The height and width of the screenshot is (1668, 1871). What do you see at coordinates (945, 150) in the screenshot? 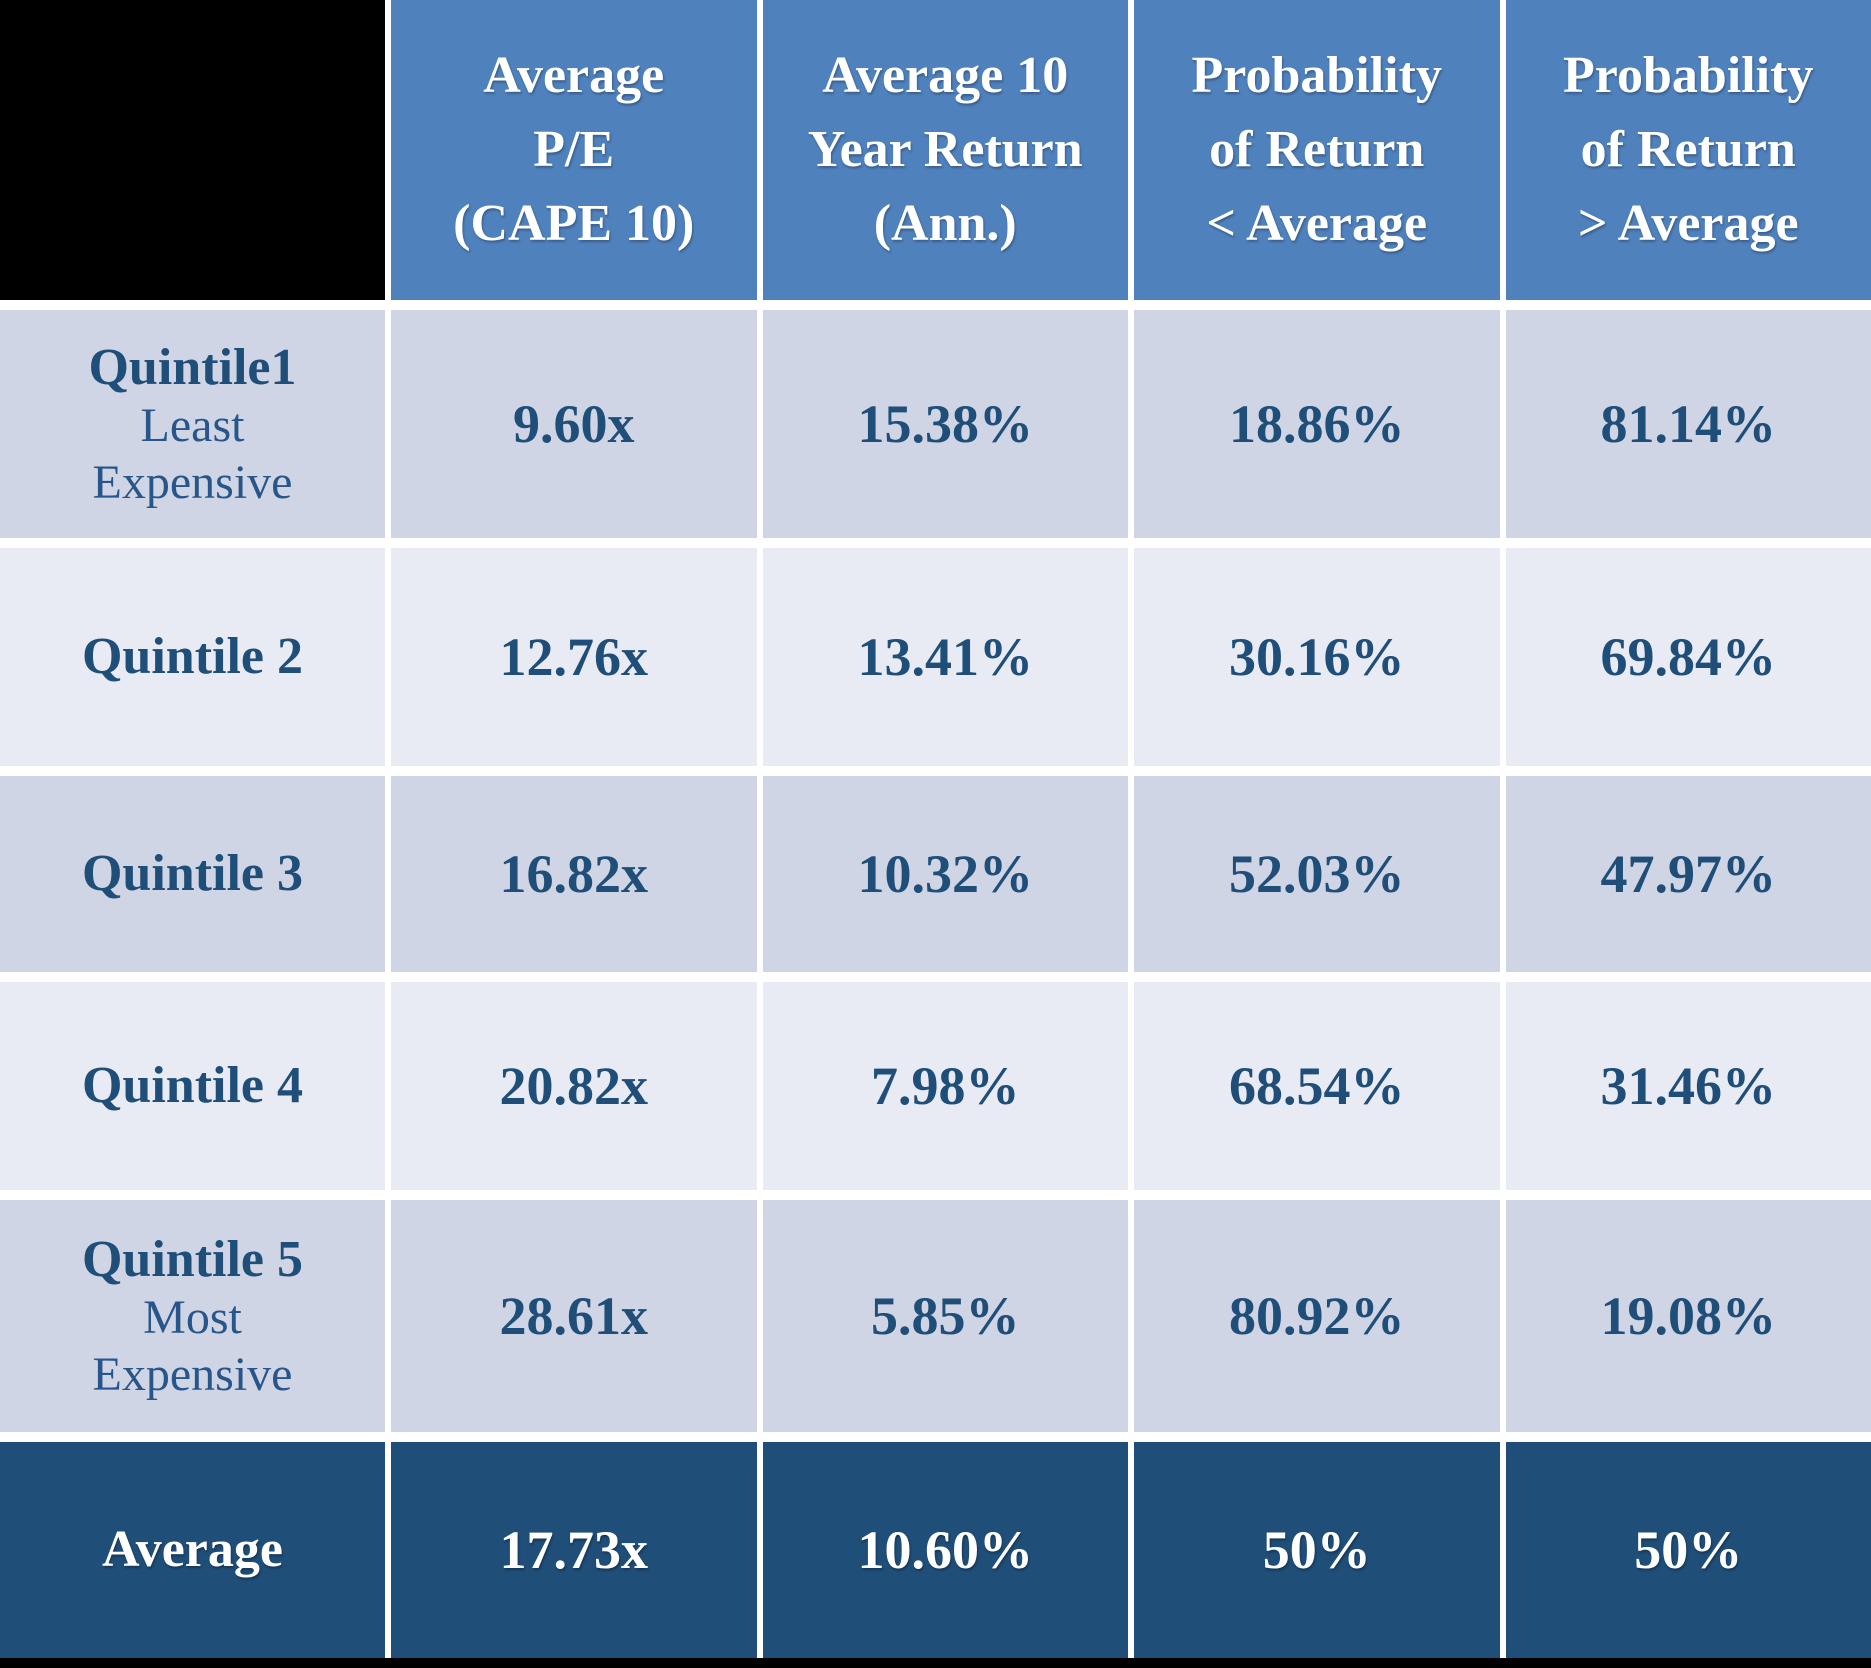
I see `col-header-10yr-return: Average 10 Year Return (Ann.)` at bounding box center [945, 150].